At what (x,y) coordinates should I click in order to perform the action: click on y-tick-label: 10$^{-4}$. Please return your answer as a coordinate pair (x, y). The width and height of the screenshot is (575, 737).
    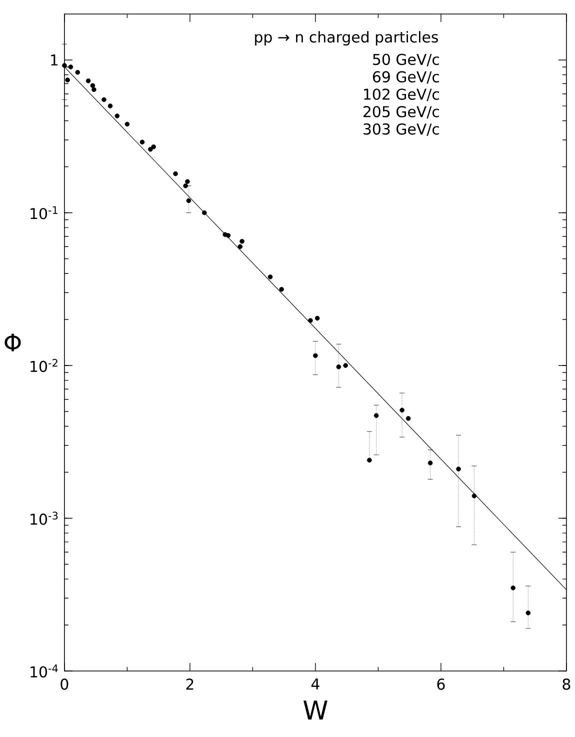
    Looking at the image, I should click on (44, 671).